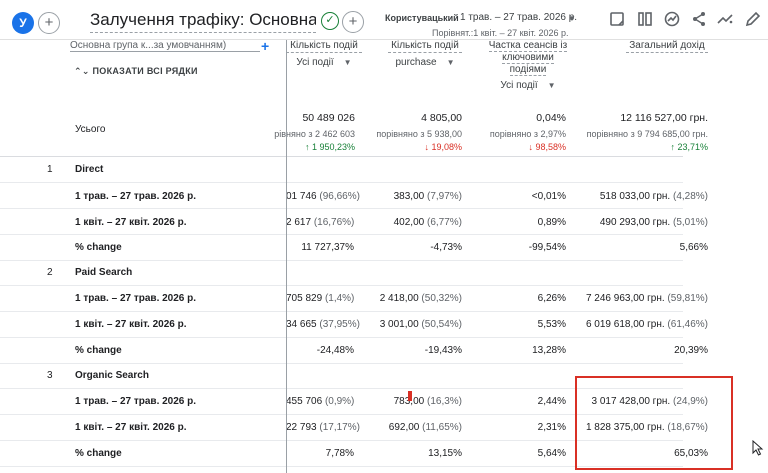 Image resolution: width=768 pixels, height=473 pixels. I want to click on compare-date-range: Порівнят.:1 квіт. – 27 квіт. 2026 р., so click(500, 33).